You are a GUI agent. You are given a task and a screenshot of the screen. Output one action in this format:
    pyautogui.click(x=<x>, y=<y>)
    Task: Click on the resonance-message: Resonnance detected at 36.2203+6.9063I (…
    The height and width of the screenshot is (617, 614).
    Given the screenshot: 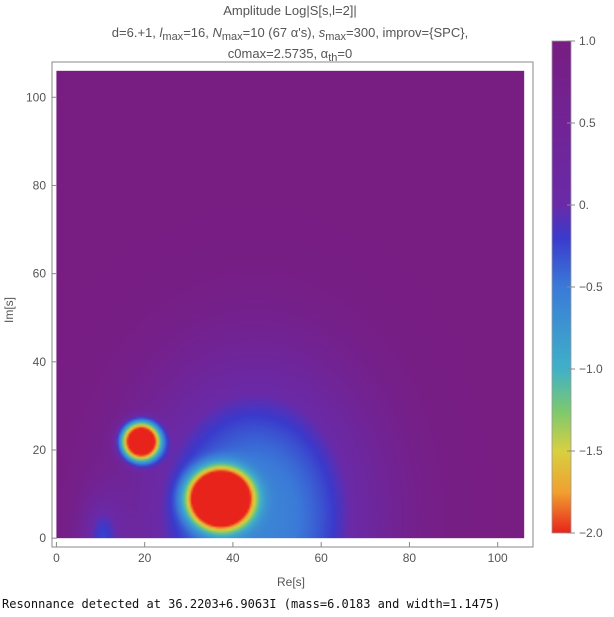 What is the action you would take?
    pyautogui.click(x=251, y=604)
    